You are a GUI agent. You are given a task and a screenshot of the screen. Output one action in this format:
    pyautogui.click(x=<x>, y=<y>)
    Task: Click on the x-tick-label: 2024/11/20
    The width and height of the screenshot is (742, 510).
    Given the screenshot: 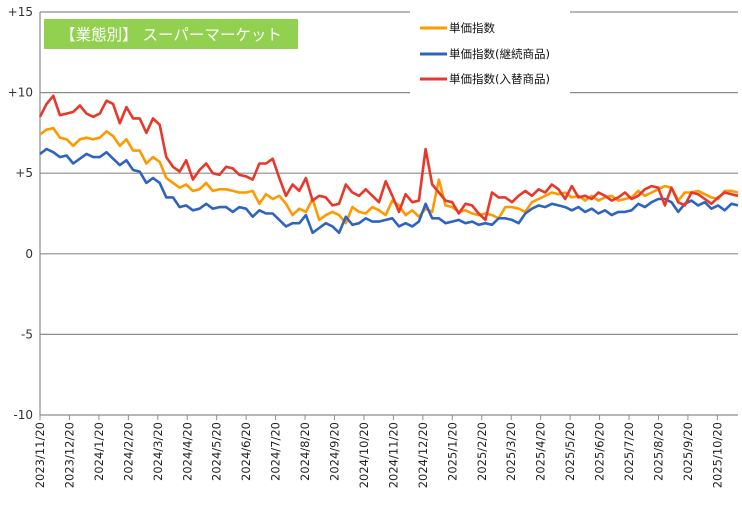 What is the action you would take?
    pyautogui.click(x=393, y=455)
    